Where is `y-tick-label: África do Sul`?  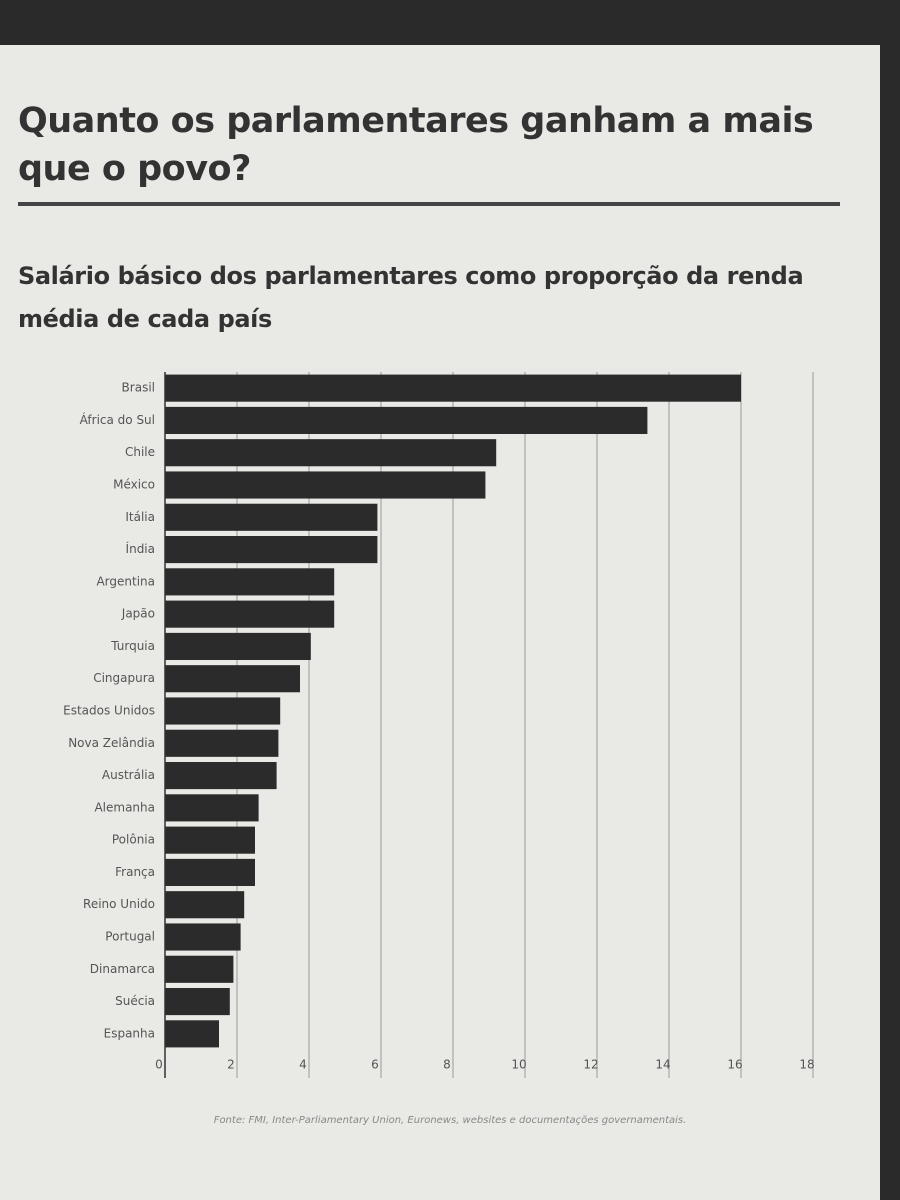 y-tick-label: África do Sul is located at coordinates (117, 419).